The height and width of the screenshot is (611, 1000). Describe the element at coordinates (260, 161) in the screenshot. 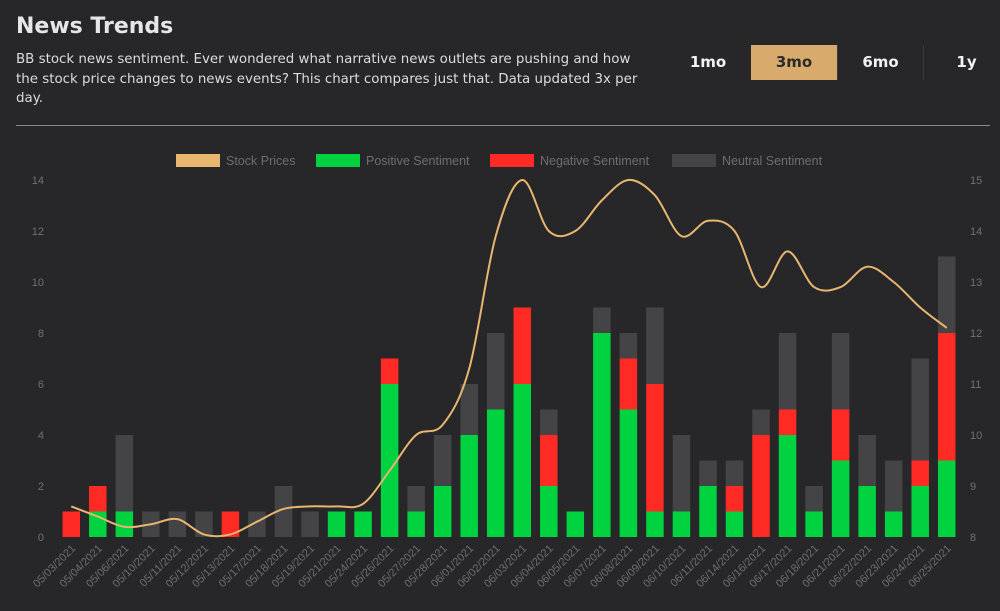

I see `legend-label-stock-prices: Stock Prices` at that location.